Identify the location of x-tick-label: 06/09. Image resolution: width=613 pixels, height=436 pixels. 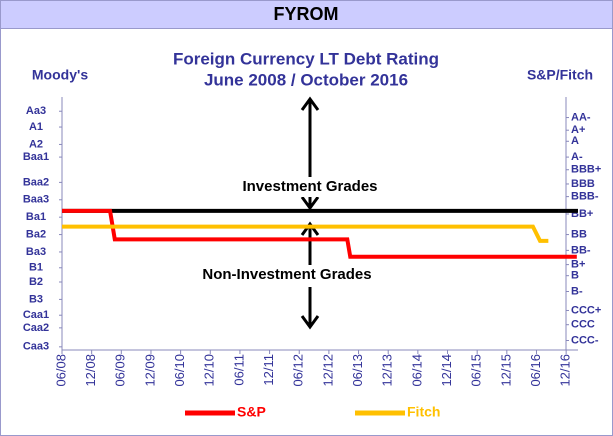
(120, 370).